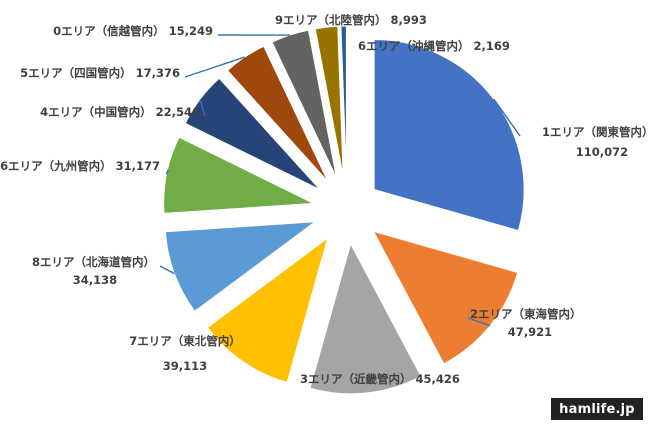 The width and height of the screenshot is (653, 426). Describe the element at coordinates (185, 366) in the screenshot. I see `slice-value-4: 39,113` at that location.